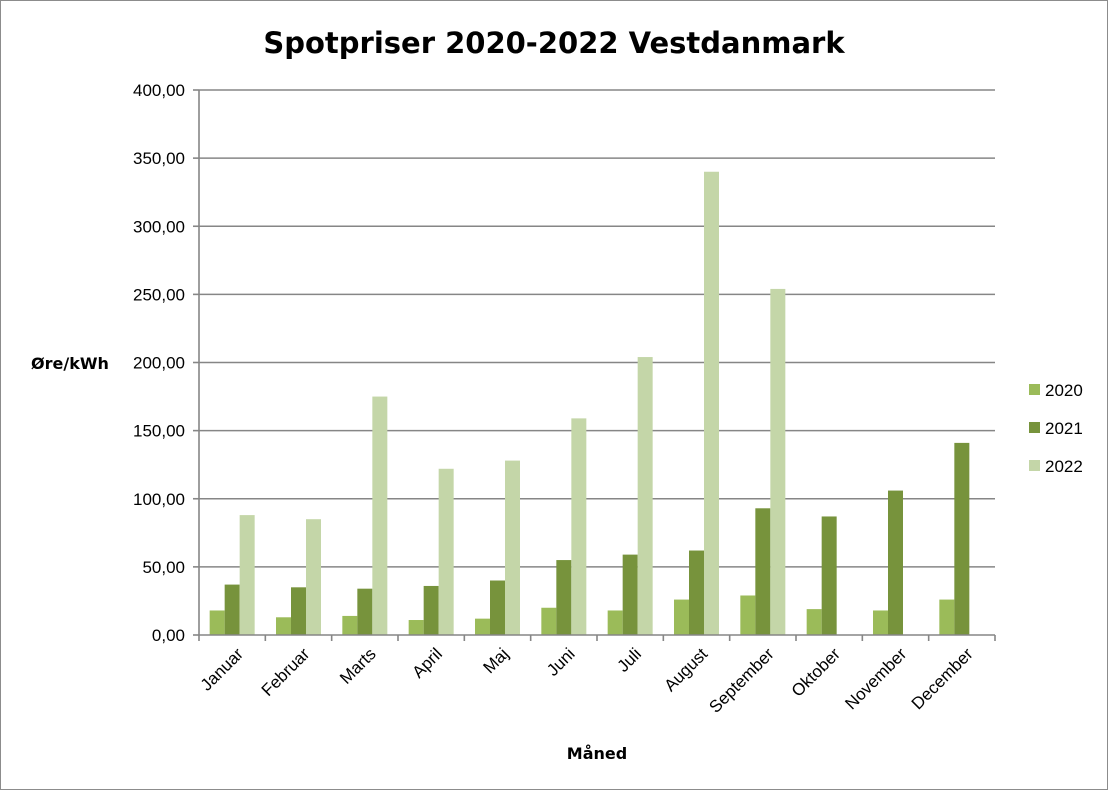  I want to click on chart-title: Spotpriser 2020-2022 Vestdanmark, so click(554, 43).